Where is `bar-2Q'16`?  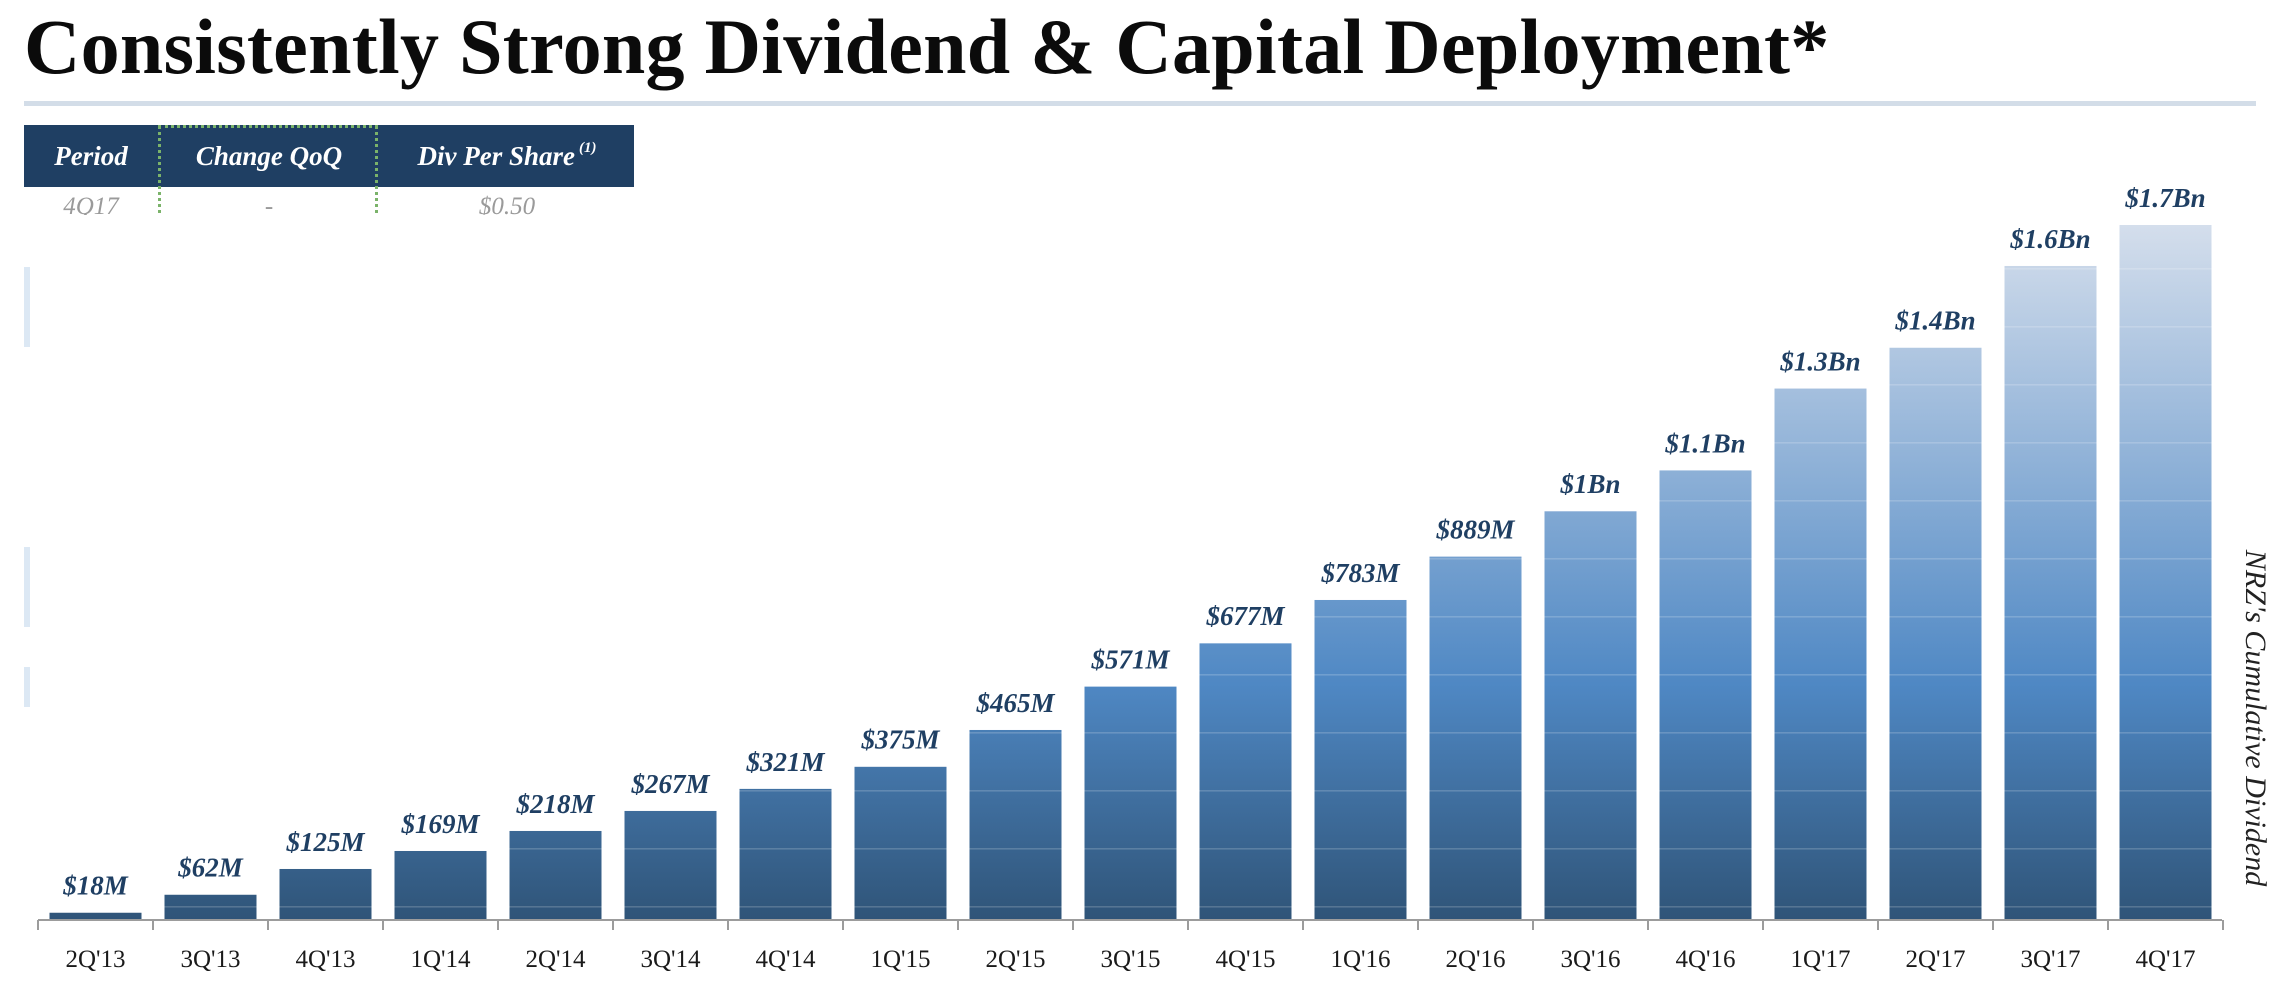 bar-2Q'16 is located at coordinates (1475, 738).